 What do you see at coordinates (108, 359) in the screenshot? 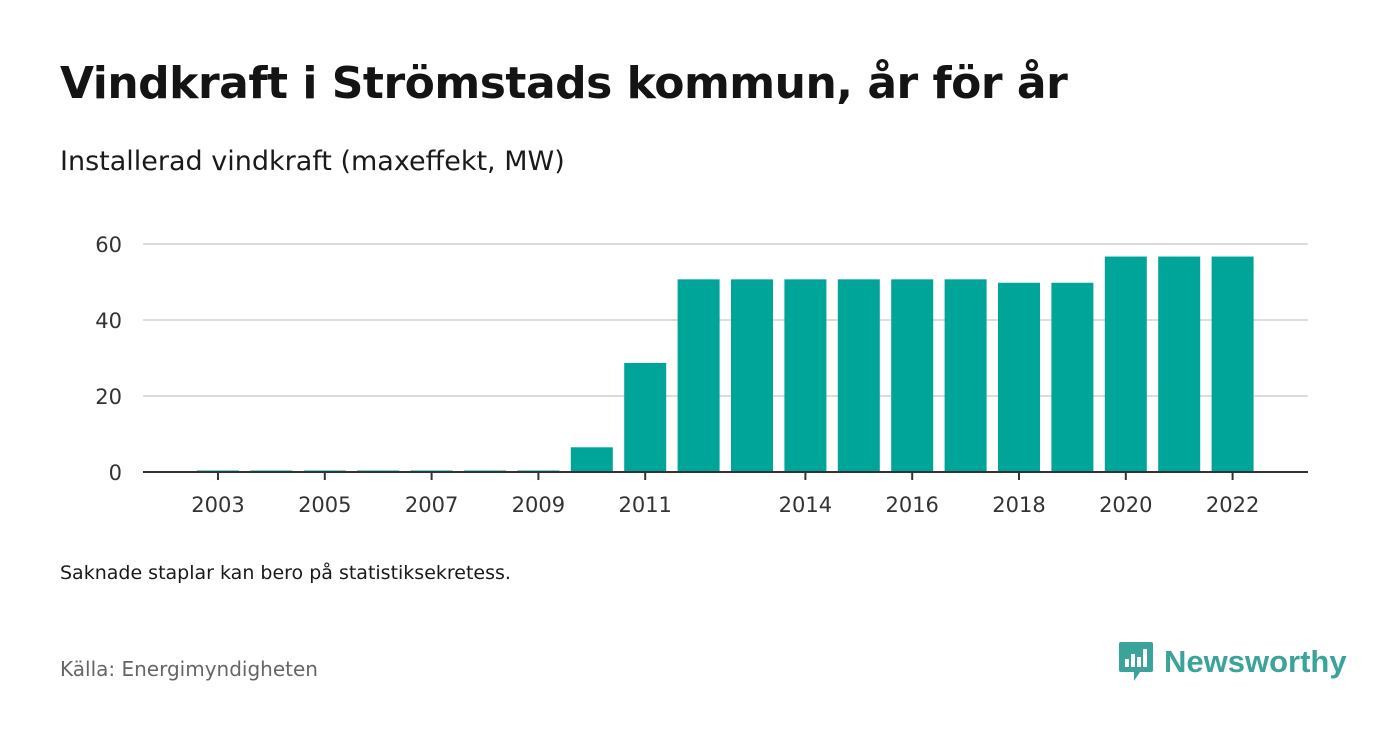
I see `y-tick-labels: 0 20 40 60` at bounding box center [108, 359].